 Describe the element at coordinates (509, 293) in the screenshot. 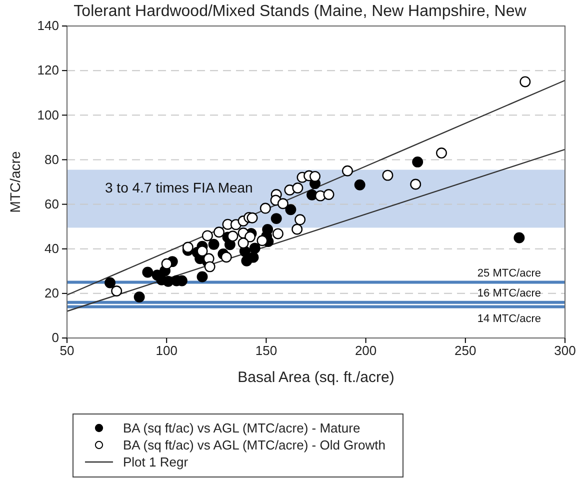

I see `ref-line-label: 16 MTC/acre` at that location.